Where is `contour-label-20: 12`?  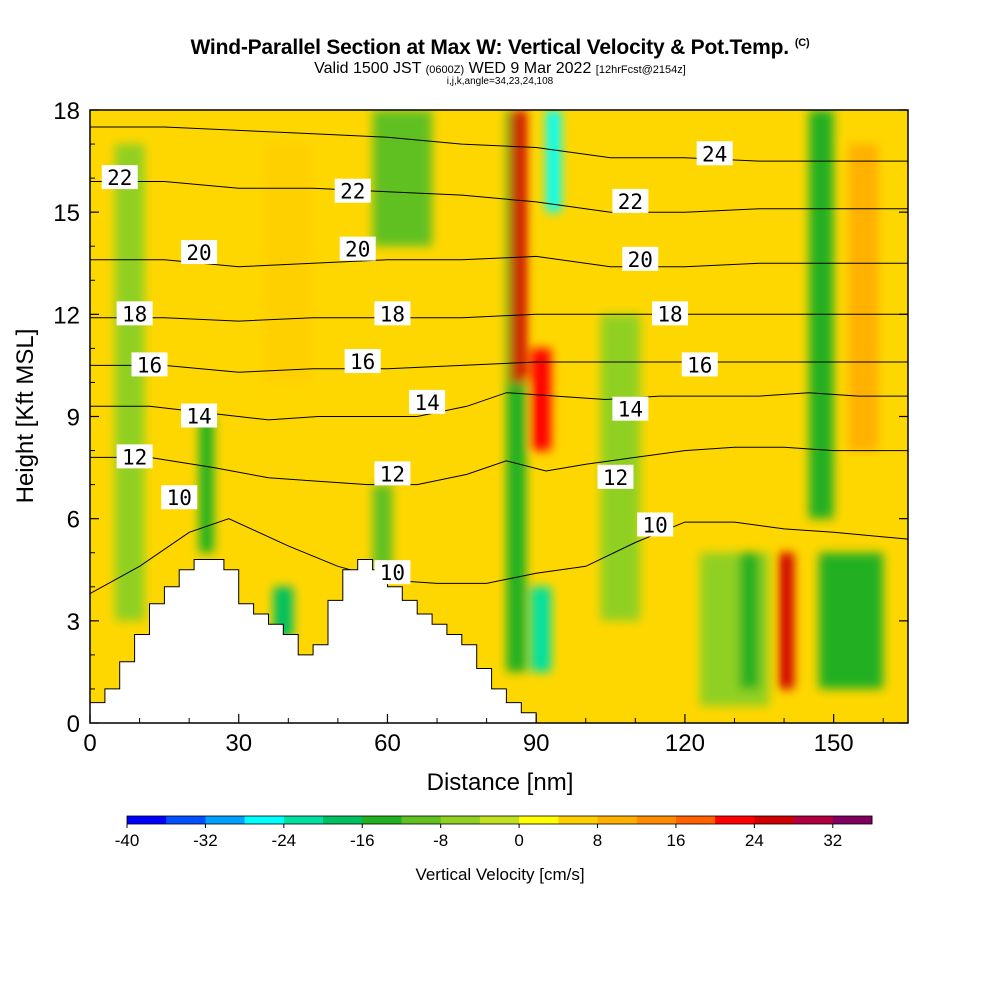 contour-label-20: 12 is located at coordinates (615, 477).